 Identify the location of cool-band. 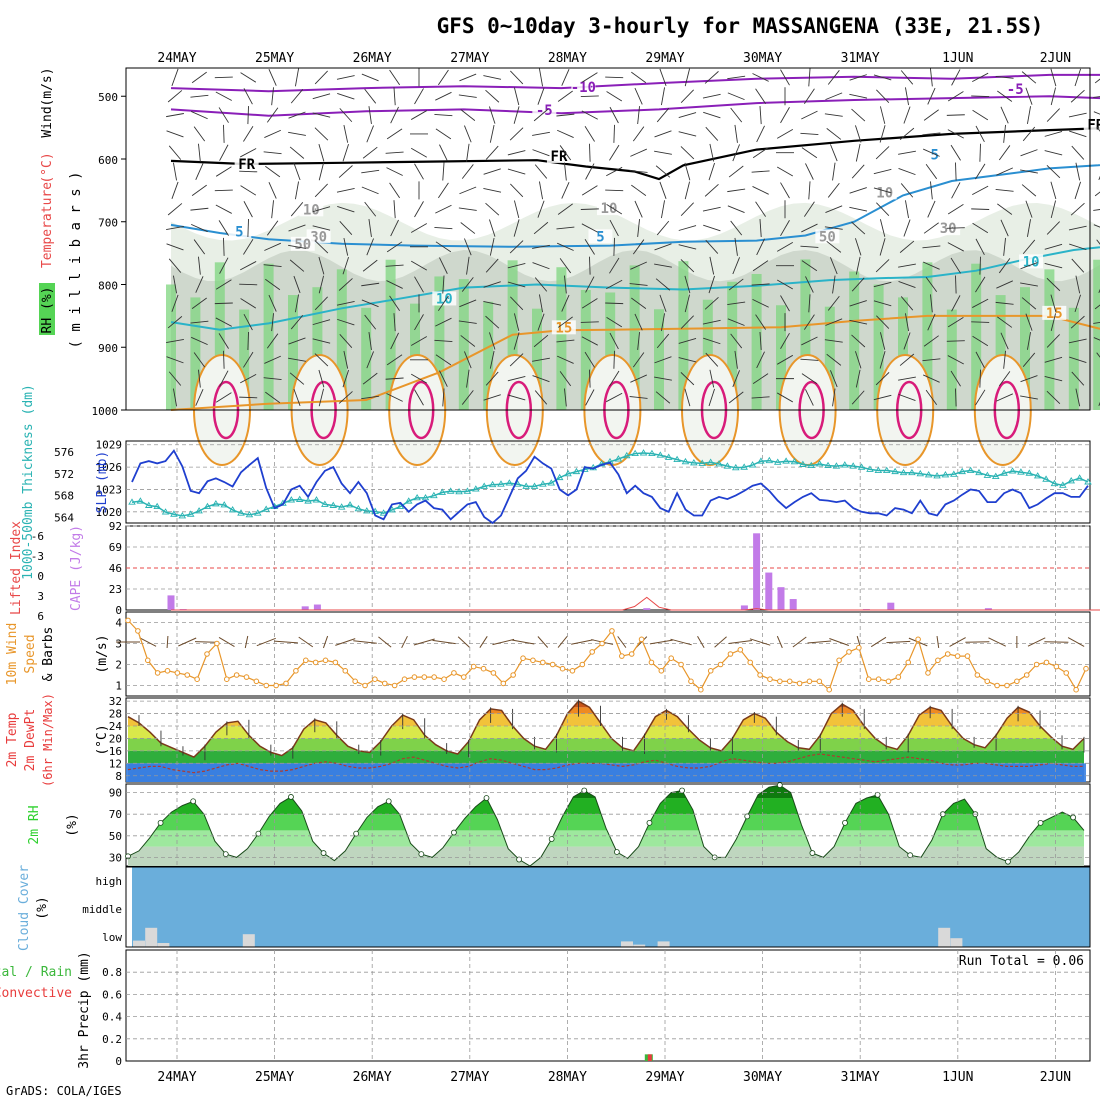
(606, 772).